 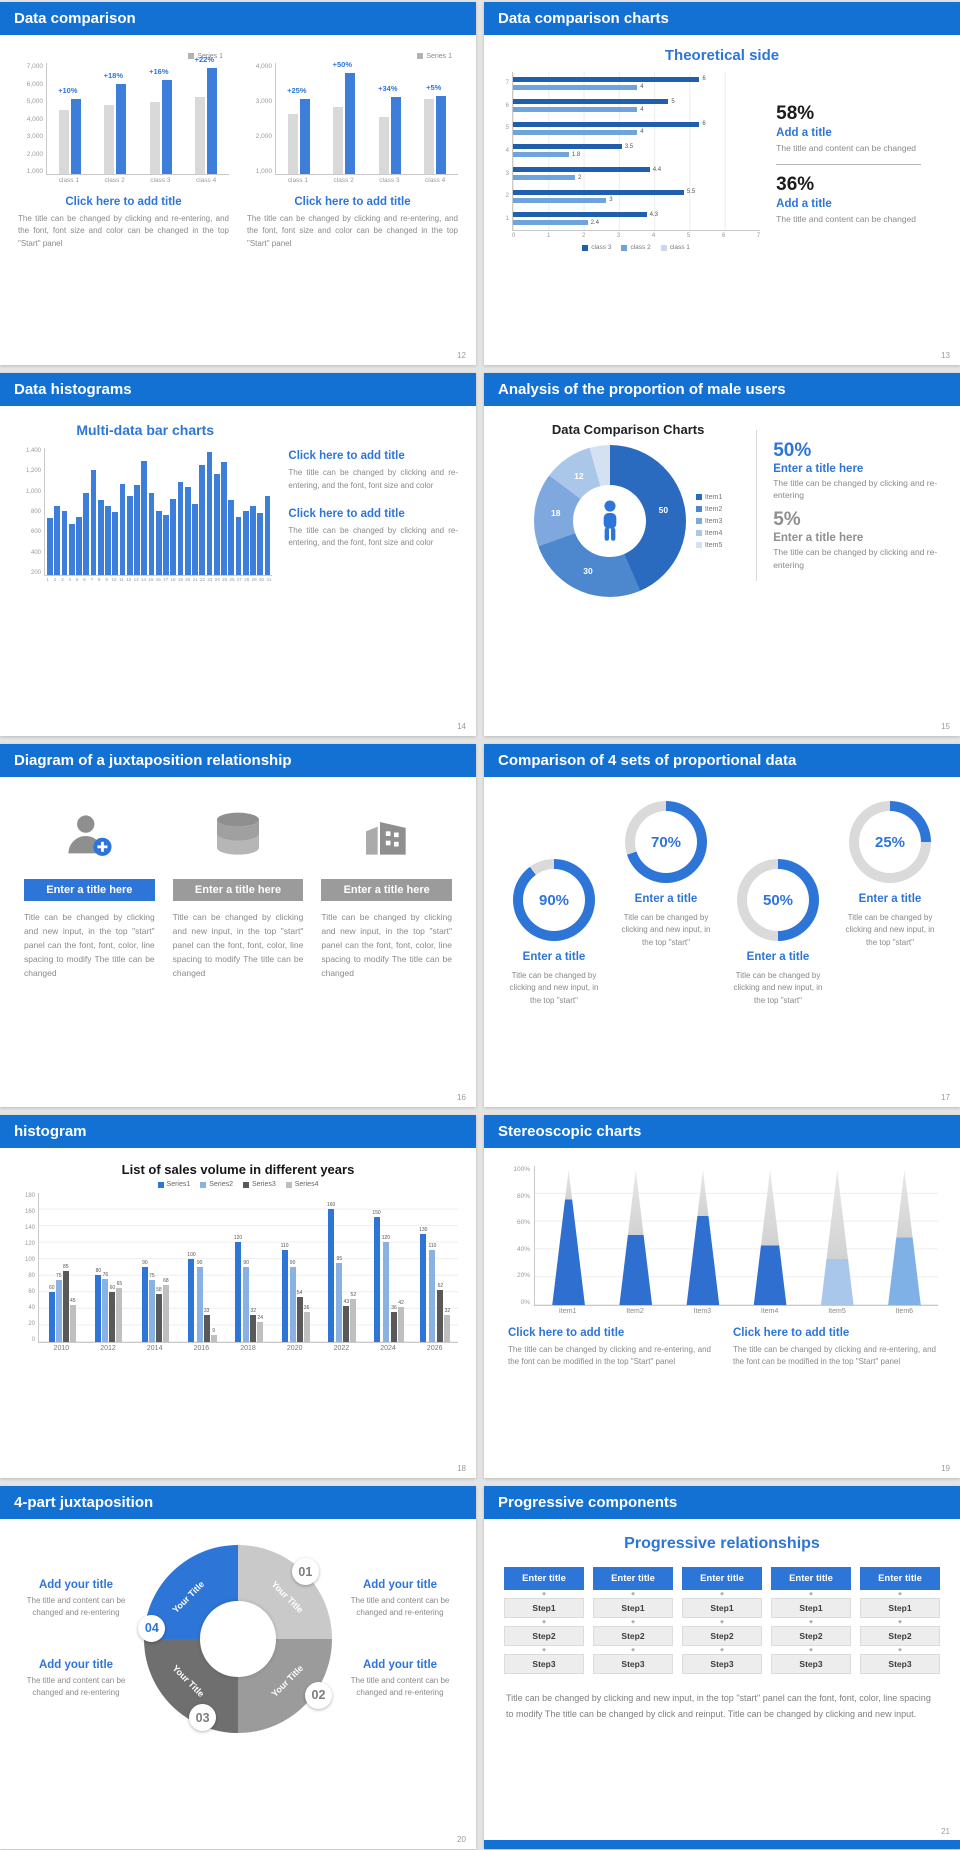 What do you see at coordinates (34, 119) in the screenshot?
I see `y-tick: 4,000` at bounding box center [34, 119].